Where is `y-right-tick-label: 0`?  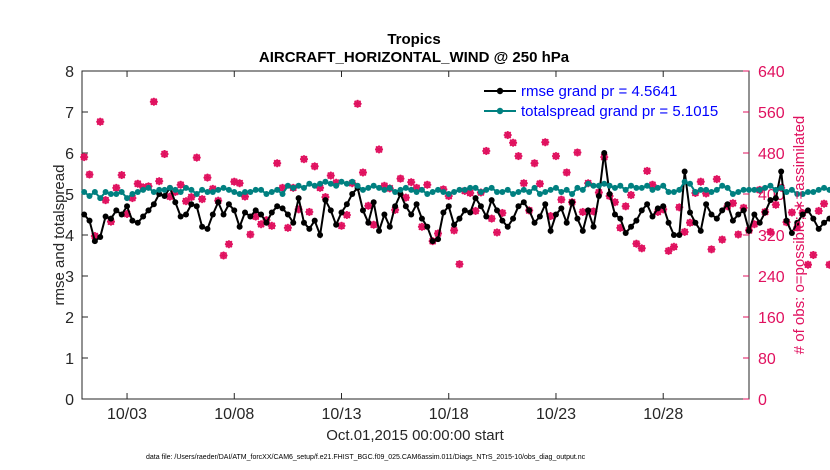 y-right-tick-label: 0 is located at coordinates (762, 400).